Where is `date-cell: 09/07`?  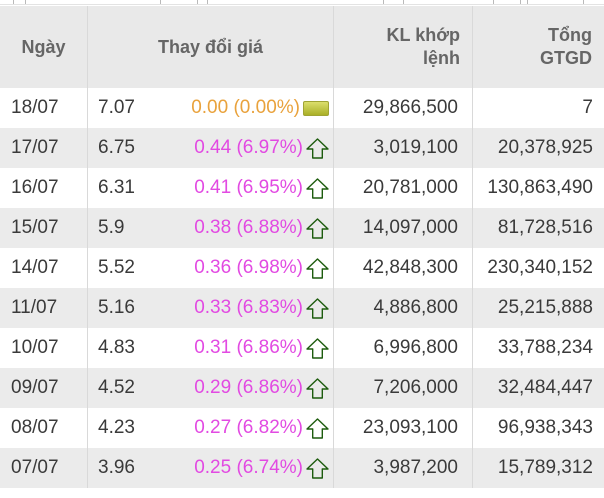
date-cell: 09/07 is located at coordinates (44, 388).